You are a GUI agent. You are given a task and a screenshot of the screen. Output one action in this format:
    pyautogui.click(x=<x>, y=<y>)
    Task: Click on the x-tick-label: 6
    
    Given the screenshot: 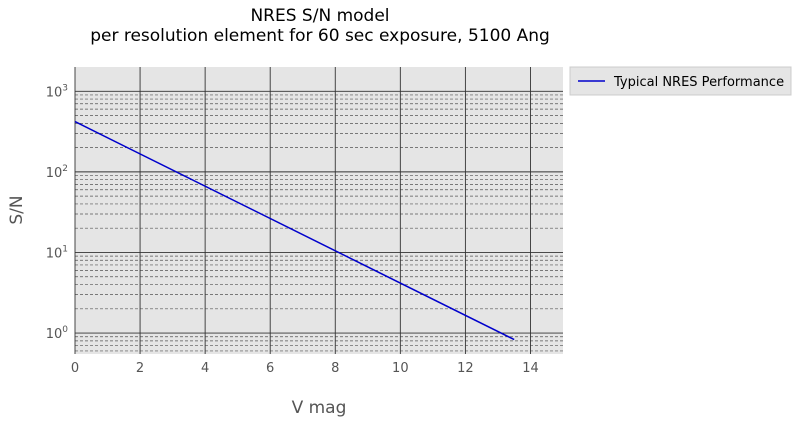 What is the action you would take?
    pyautogui.click(x=270, y=368)
    